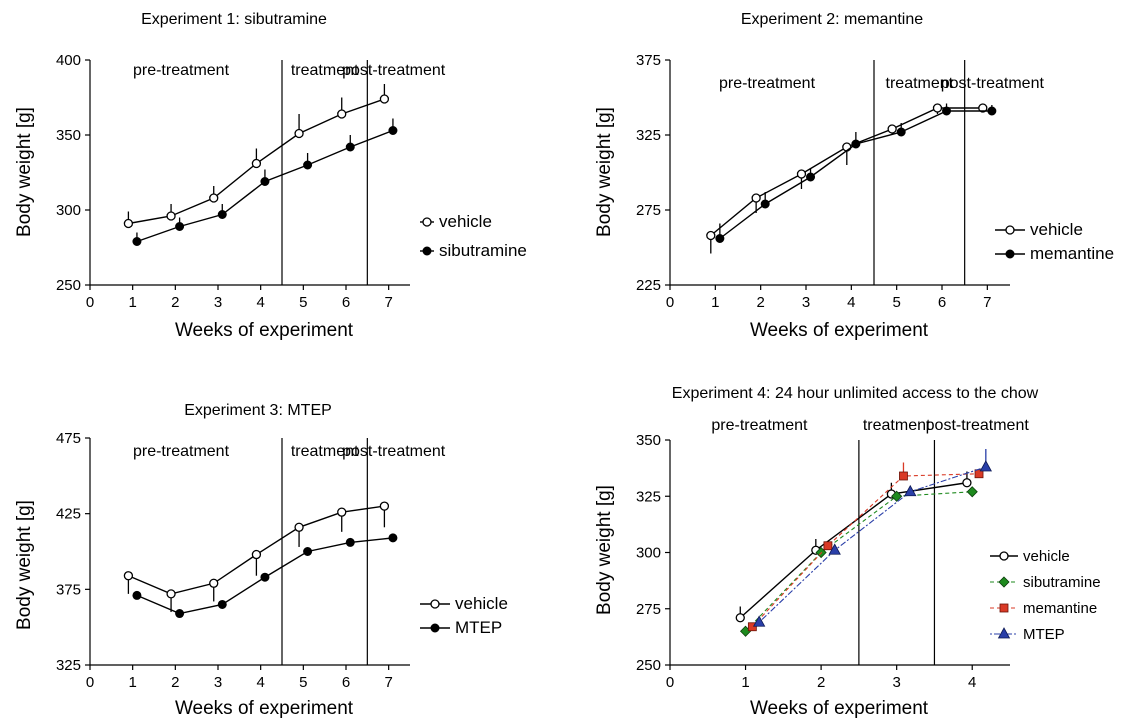  I want to click on chart-title: Experiment 2: memantine, so click(832, 19).